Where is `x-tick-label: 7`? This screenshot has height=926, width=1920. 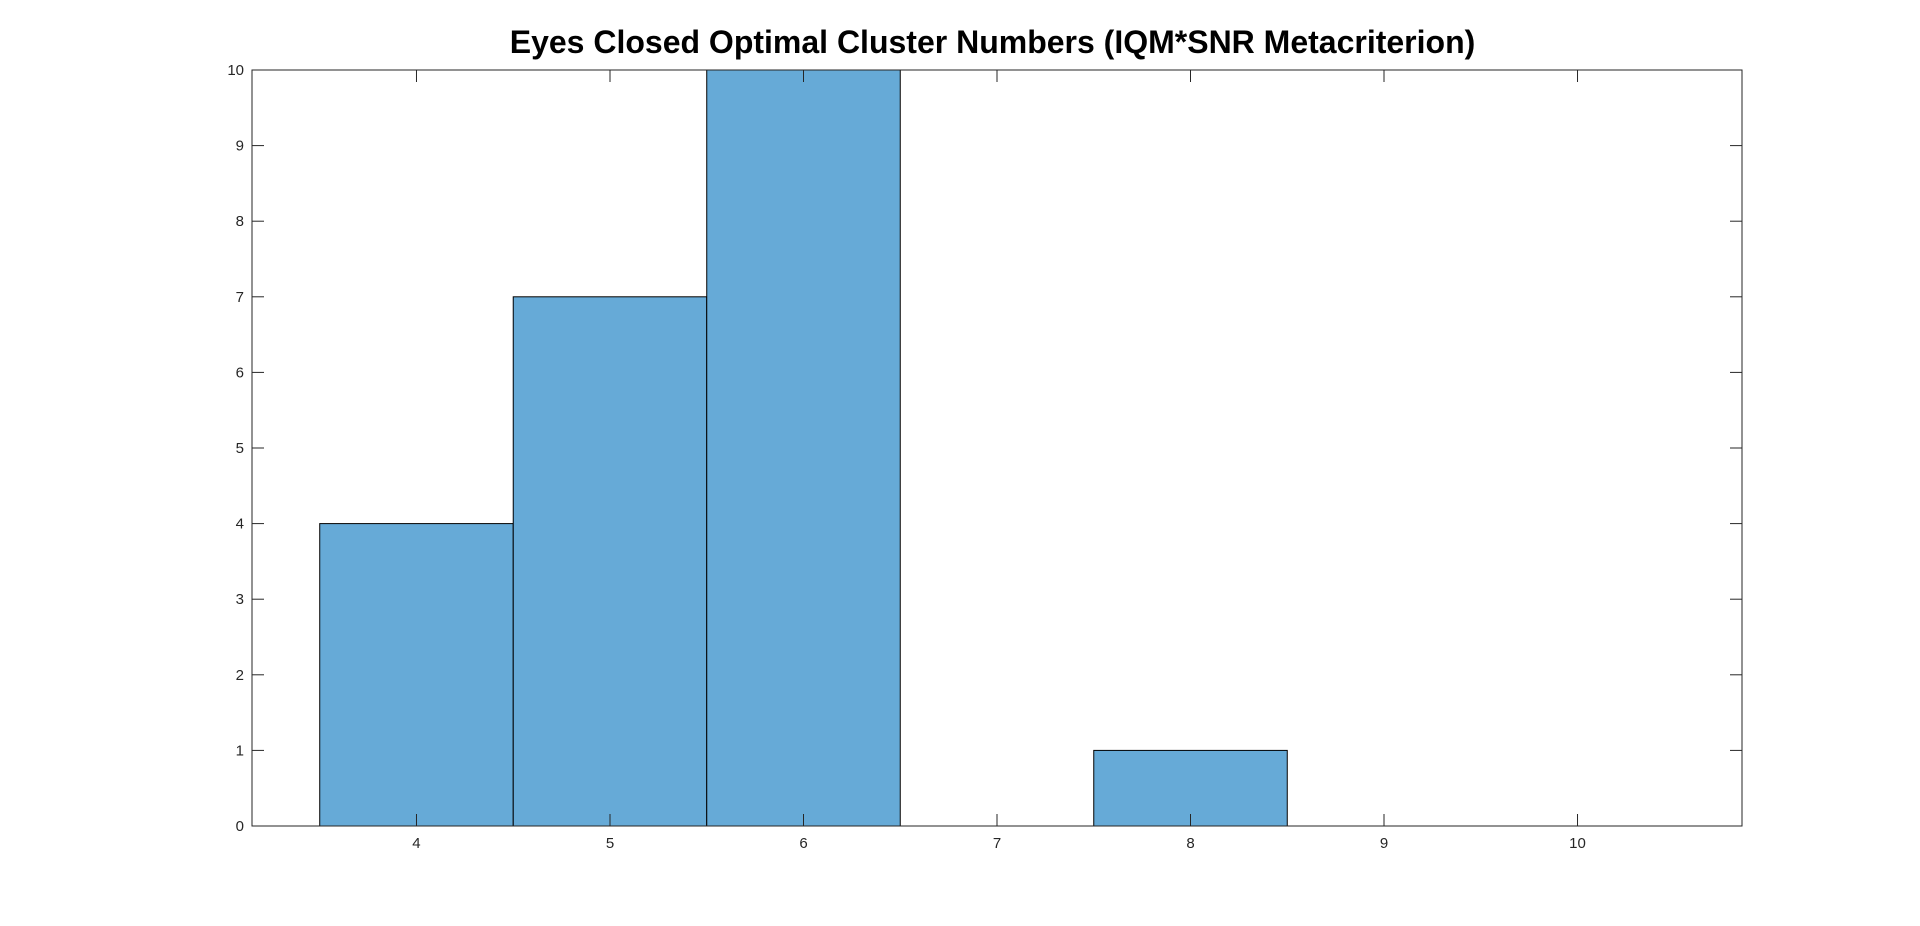
x-tick-label: 7 is located at coordinates (997, 843).